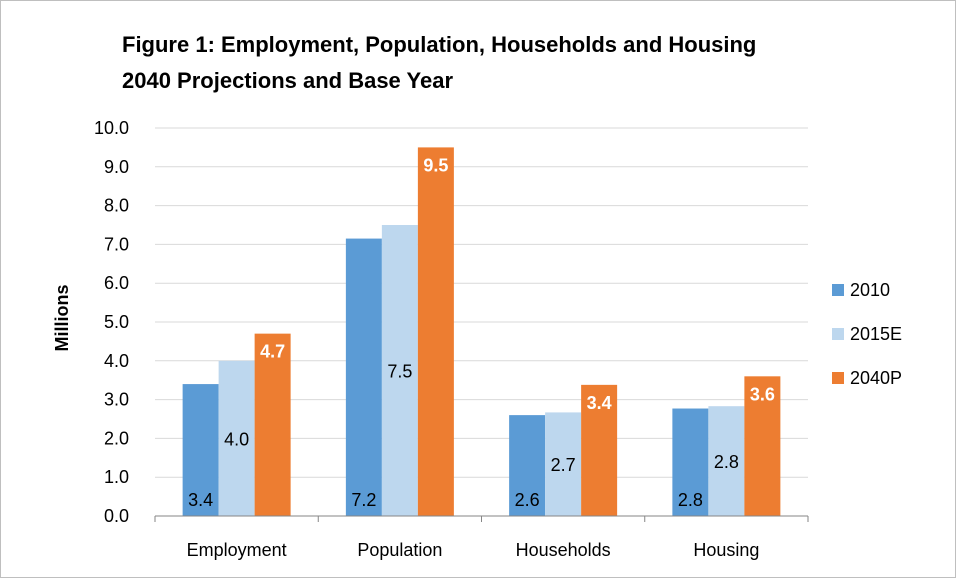  What do you see at coordinates (527, 465) in the screenshot?
I see `bar-2010-households` at bounding box center [527, 465].